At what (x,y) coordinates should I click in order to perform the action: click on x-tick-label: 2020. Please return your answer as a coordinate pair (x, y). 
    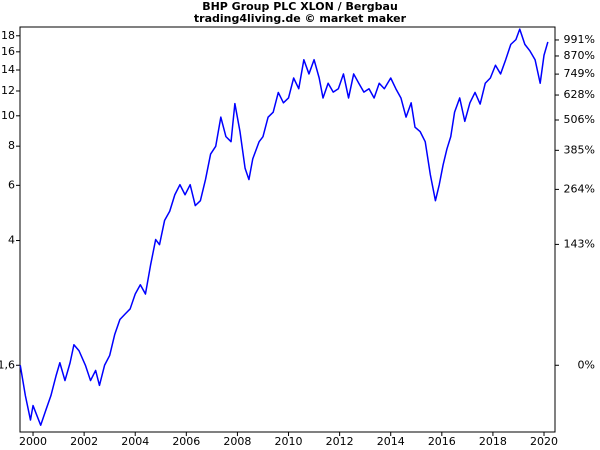
    Looking at the image, I should click on (544, 441).